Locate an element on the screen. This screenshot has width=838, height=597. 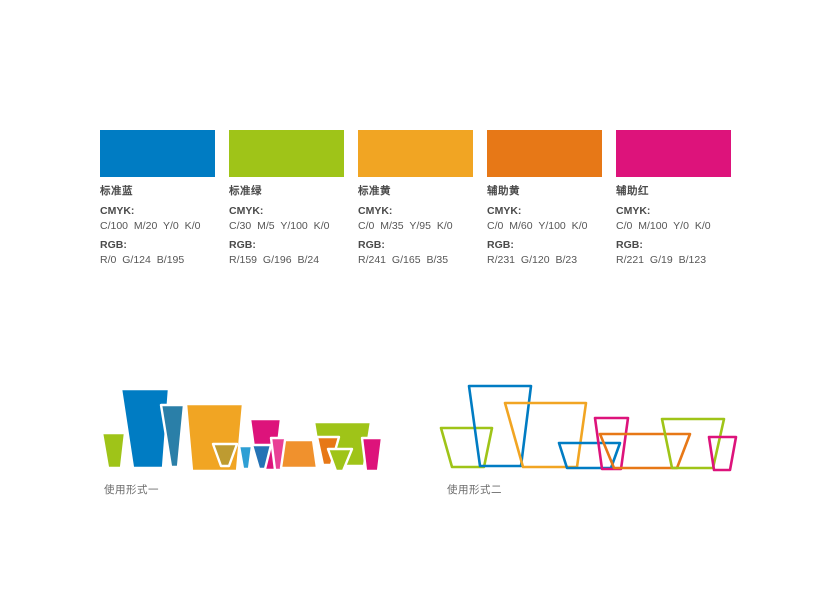
green-cup-outline is located at coordinates (466, 447).